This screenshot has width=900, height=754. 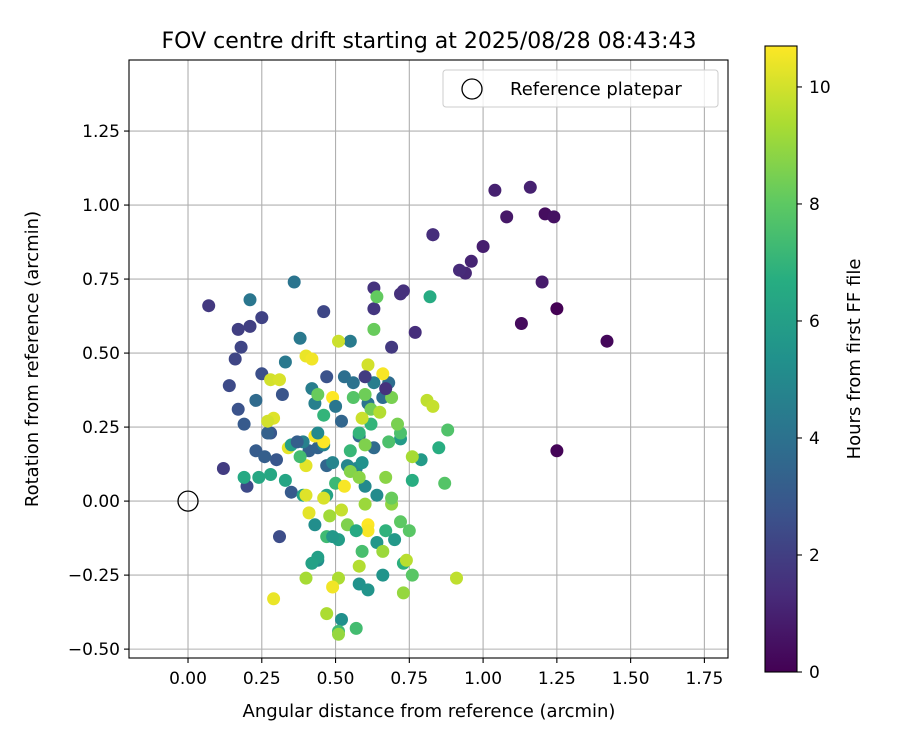 I want to click on colorbar-tick-label: 10, so click(x=820, y=88).